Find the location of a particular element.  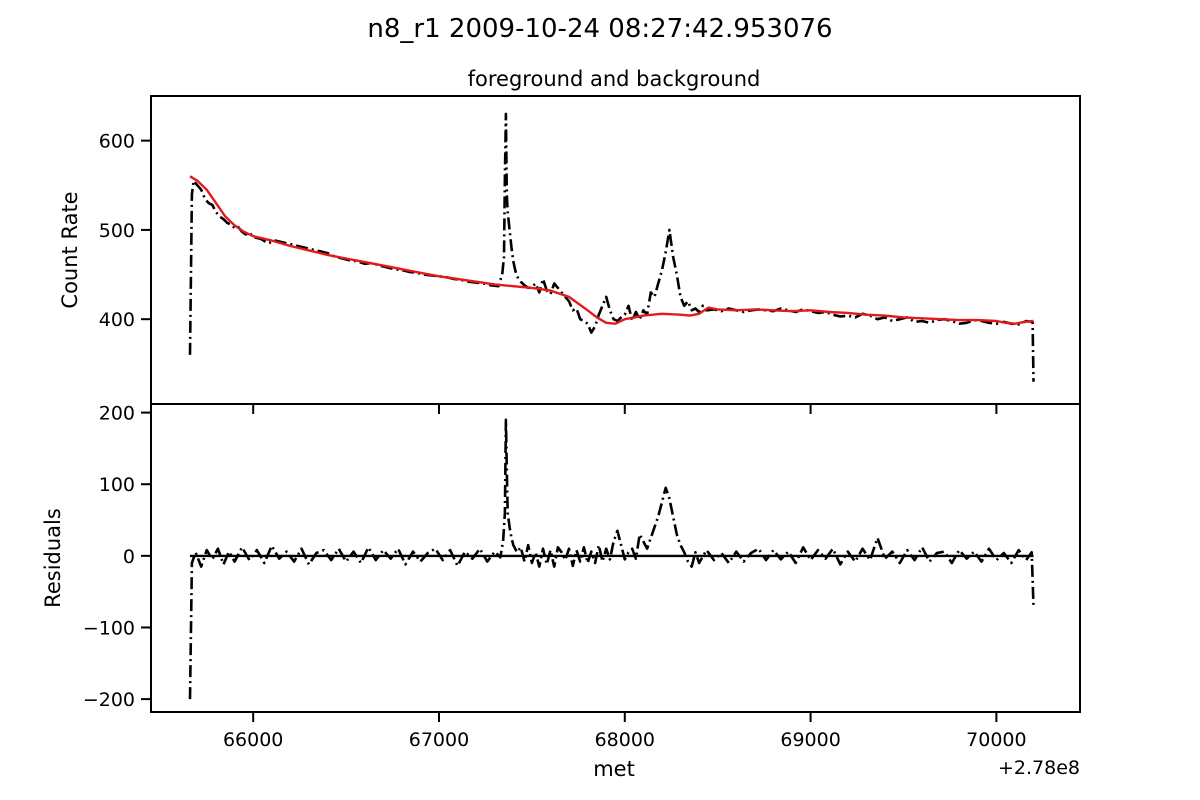

bottom-x-tick-label: 70000 is located at coordinates (996, 740).